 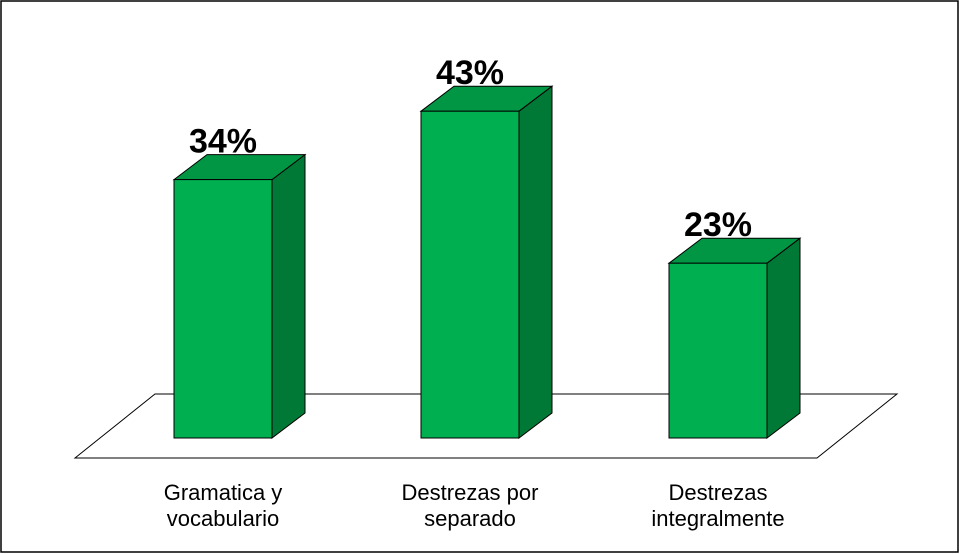 I want to click on data-label: 23%, so click(x=718, y=225).